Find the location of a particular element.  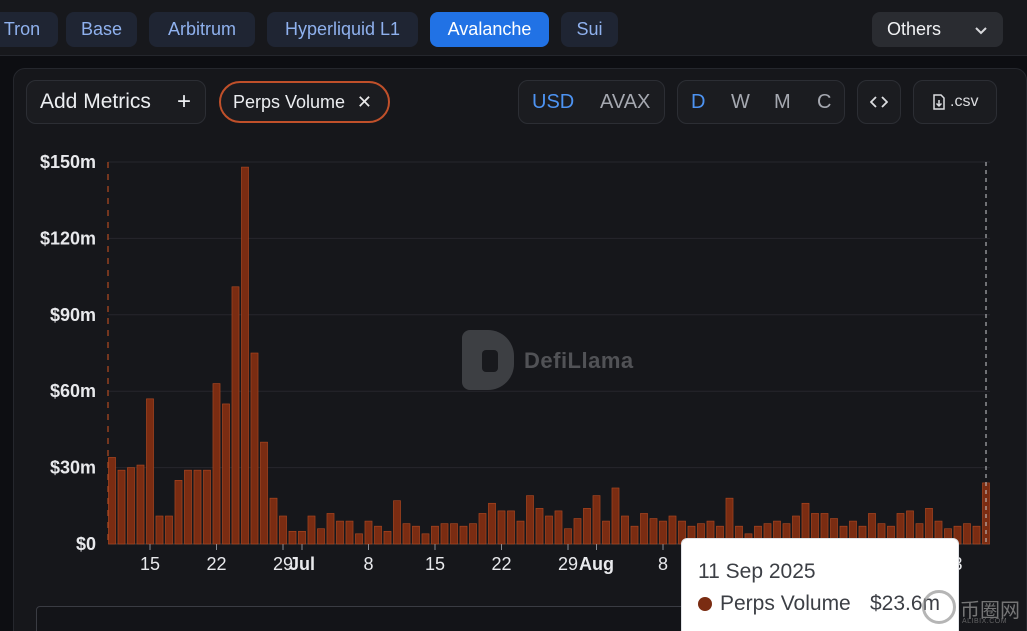

others-dropdown: Others is located at coordinates (937, 29).